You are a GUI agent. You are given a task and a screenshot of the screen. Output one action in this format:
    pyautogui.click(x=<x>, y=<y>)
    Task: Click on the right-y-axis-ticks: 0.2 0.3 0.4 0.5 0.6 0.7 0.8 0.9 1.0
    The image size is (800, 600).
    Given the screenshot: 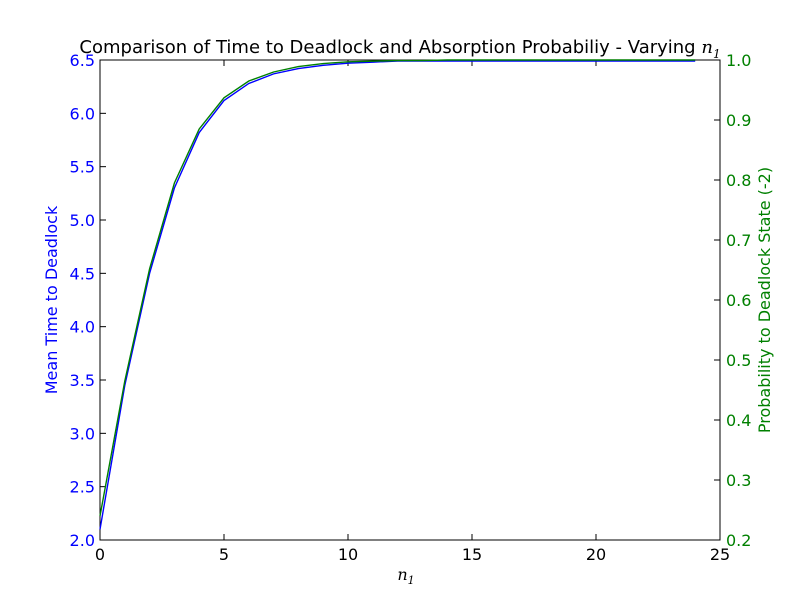 What is the action you would take?
    pyautogui.click(x=732, y=300)
    